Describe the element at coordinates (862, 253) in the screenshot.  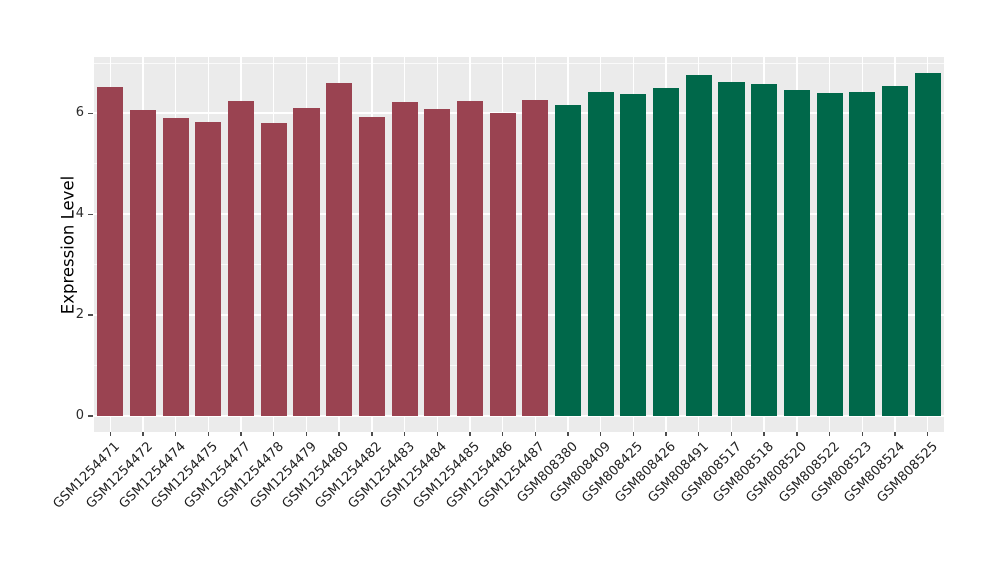
I see `bar-GSM808523` at that location.